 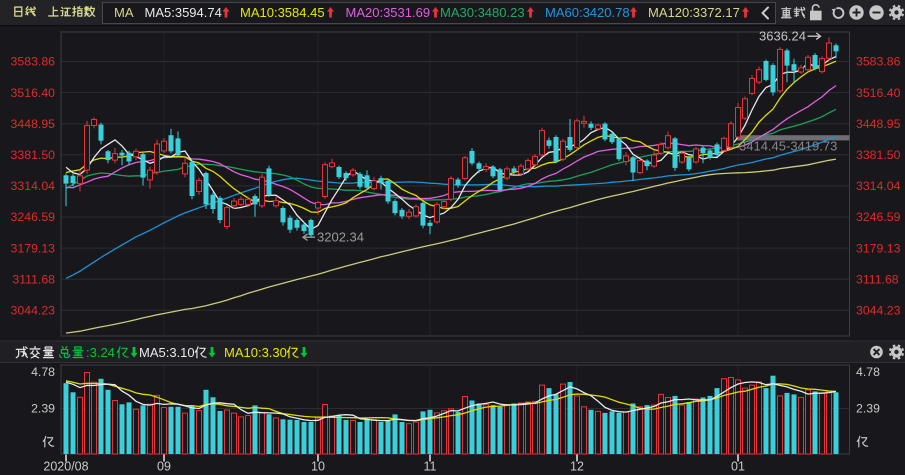 I want to click on svg-text: 12, so click(x=577, y=467).